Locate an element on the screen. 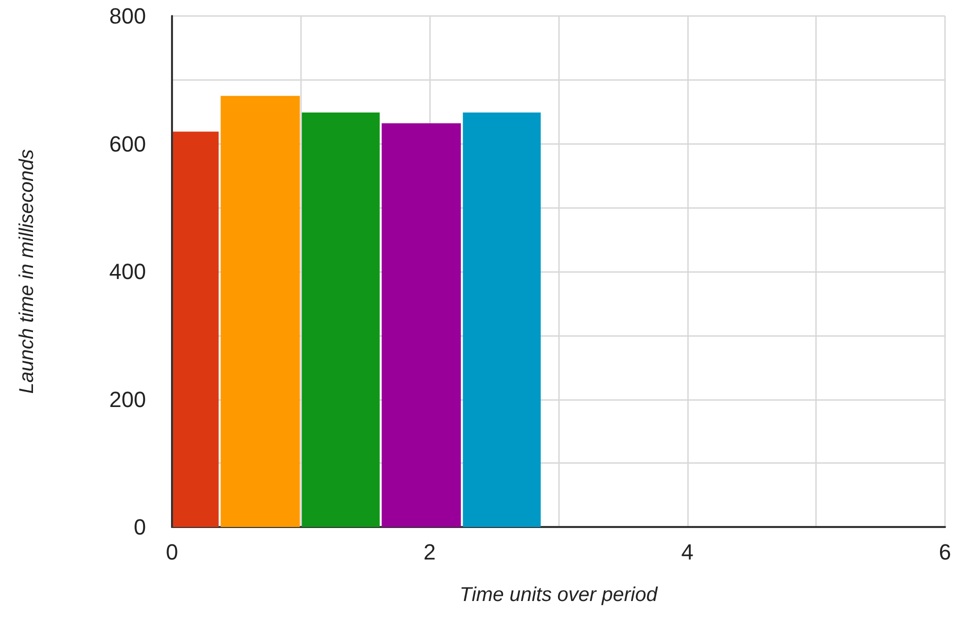  y-tick-label: 200 is located at coordinates (127, 399).